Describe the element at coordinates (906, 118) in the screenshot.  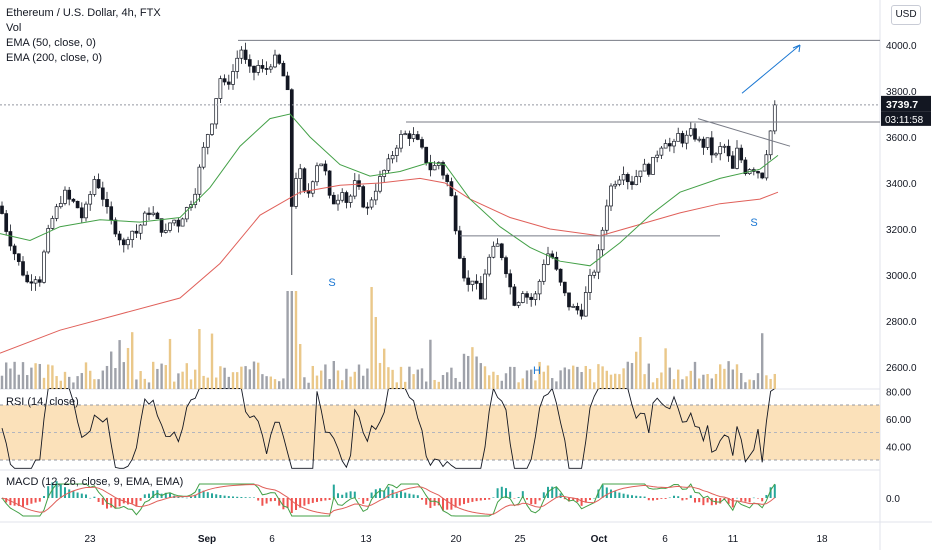
I see `countdown-badge` at that location.